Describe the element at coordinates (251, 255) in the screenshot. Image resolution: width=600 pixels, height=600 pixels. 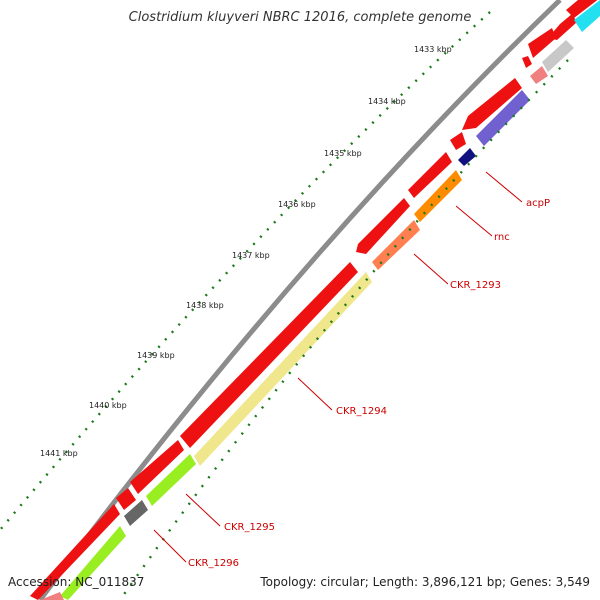
I see `kbp-label: 1437 kbp` at that location.